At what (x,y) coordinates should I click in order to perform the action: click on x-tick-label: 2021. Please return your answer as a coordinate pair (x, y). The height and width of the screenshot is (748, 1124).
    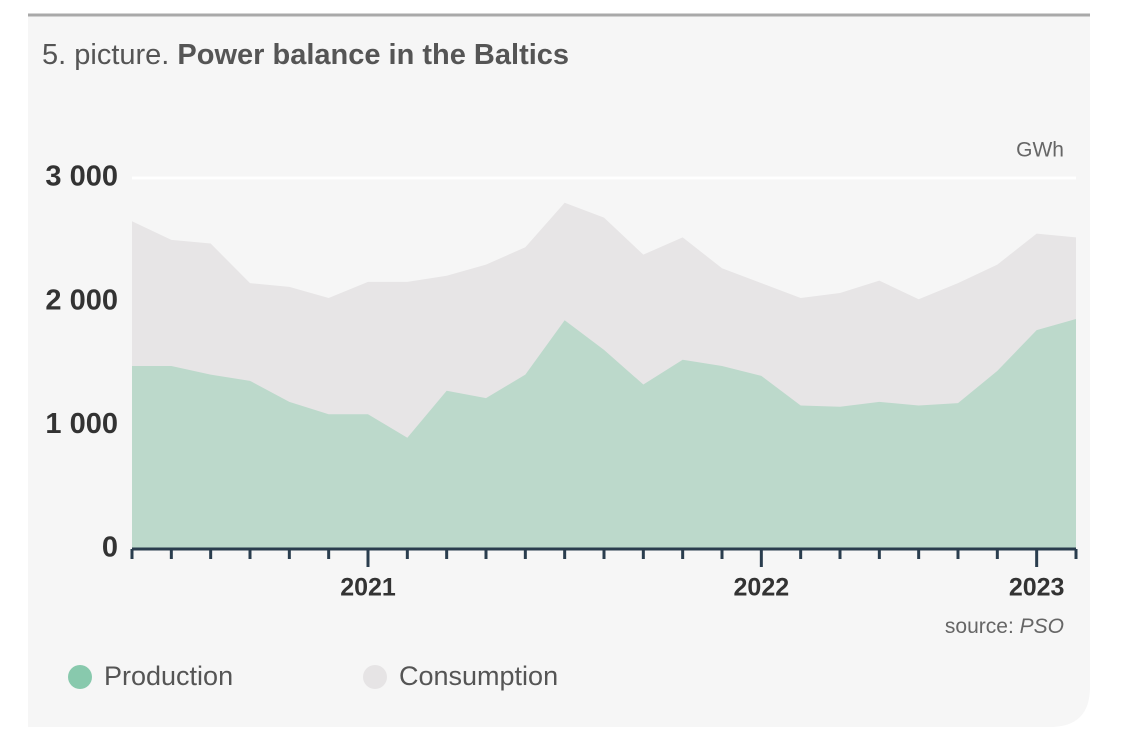
    Looking at the image, I should click on (368, 588).